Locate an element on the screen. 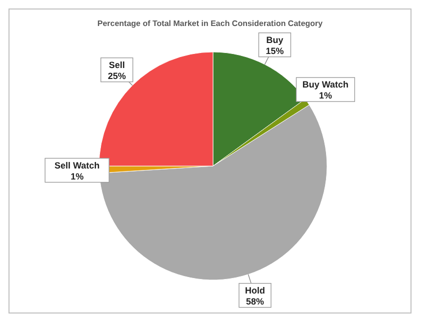 This screenshot has width=423, height=325. slice-label: Buy is located at coordinates (275, 39).